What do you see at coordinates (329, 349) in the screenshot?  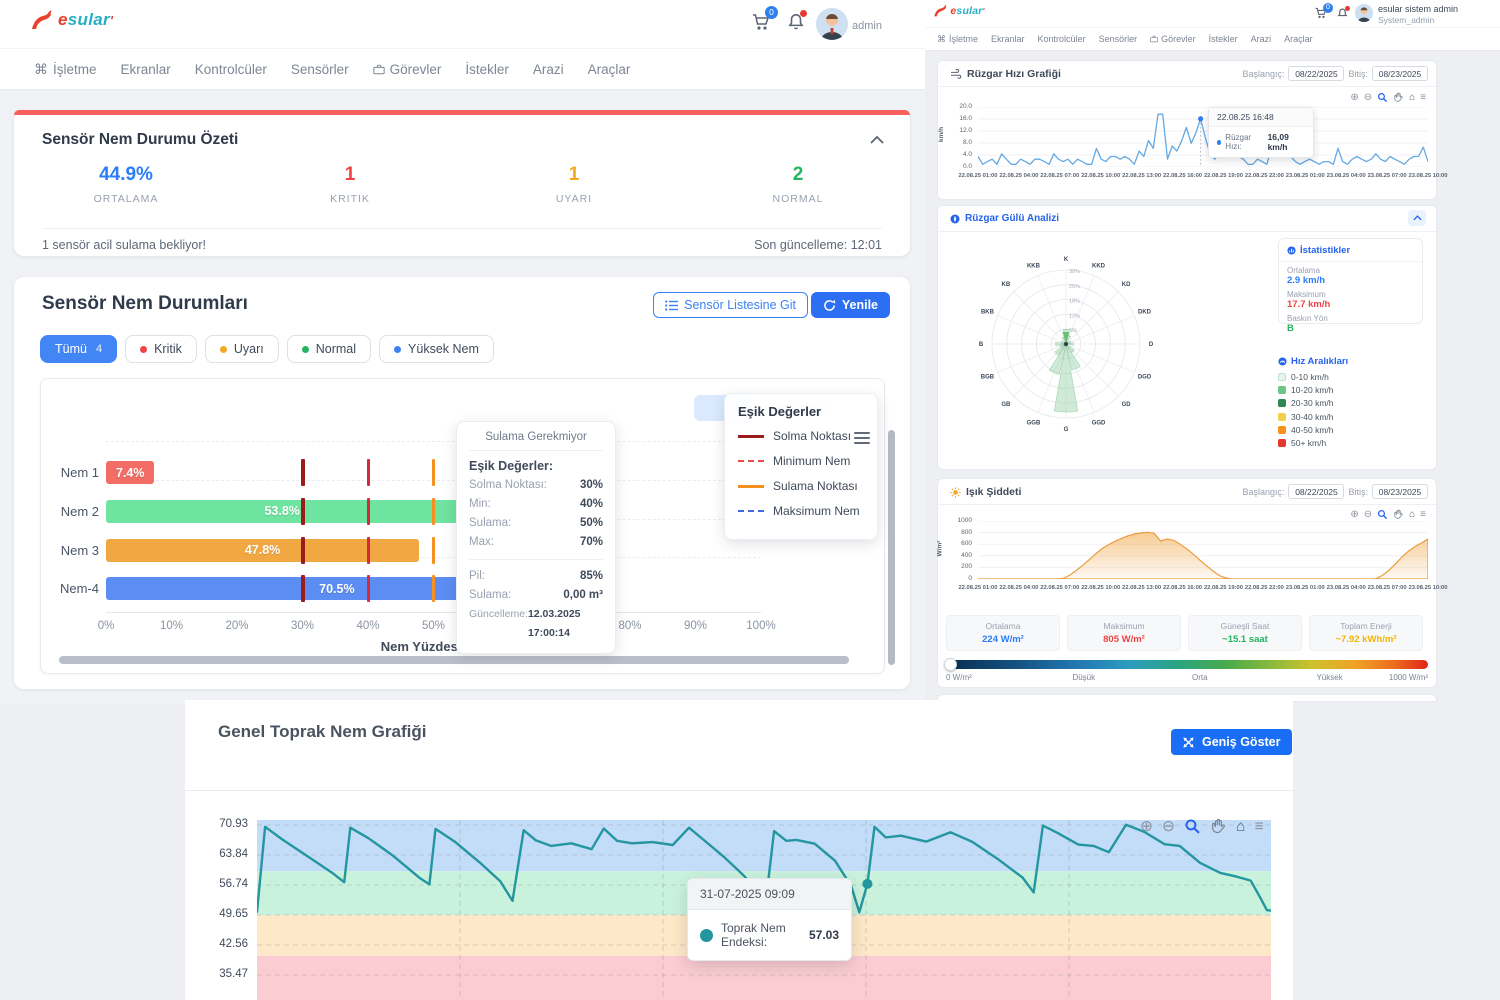 I see `filter-chip-normal: Normal` at bounding box center [329, 349].